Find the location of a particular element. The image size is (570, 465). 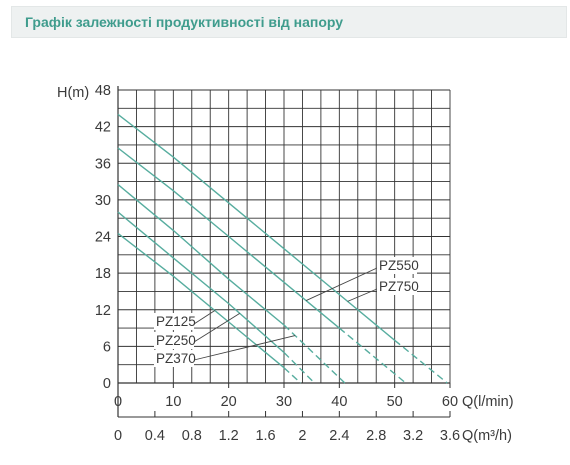

leader-line-pz250 is located at coordinates (216, 328).